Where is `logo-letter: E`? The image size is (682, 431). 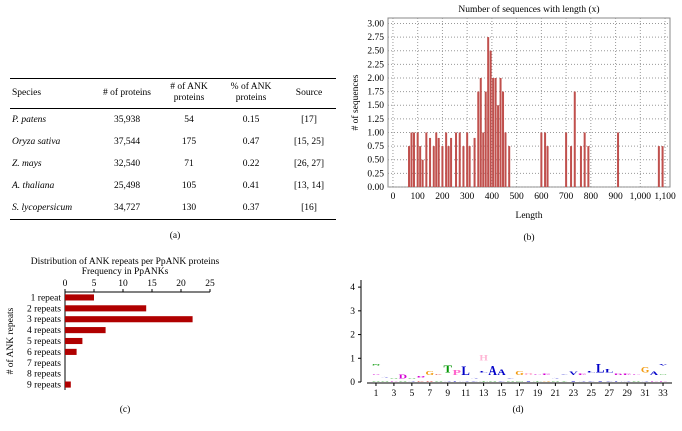 logo-letter: E is located at coordinates (582, 375).